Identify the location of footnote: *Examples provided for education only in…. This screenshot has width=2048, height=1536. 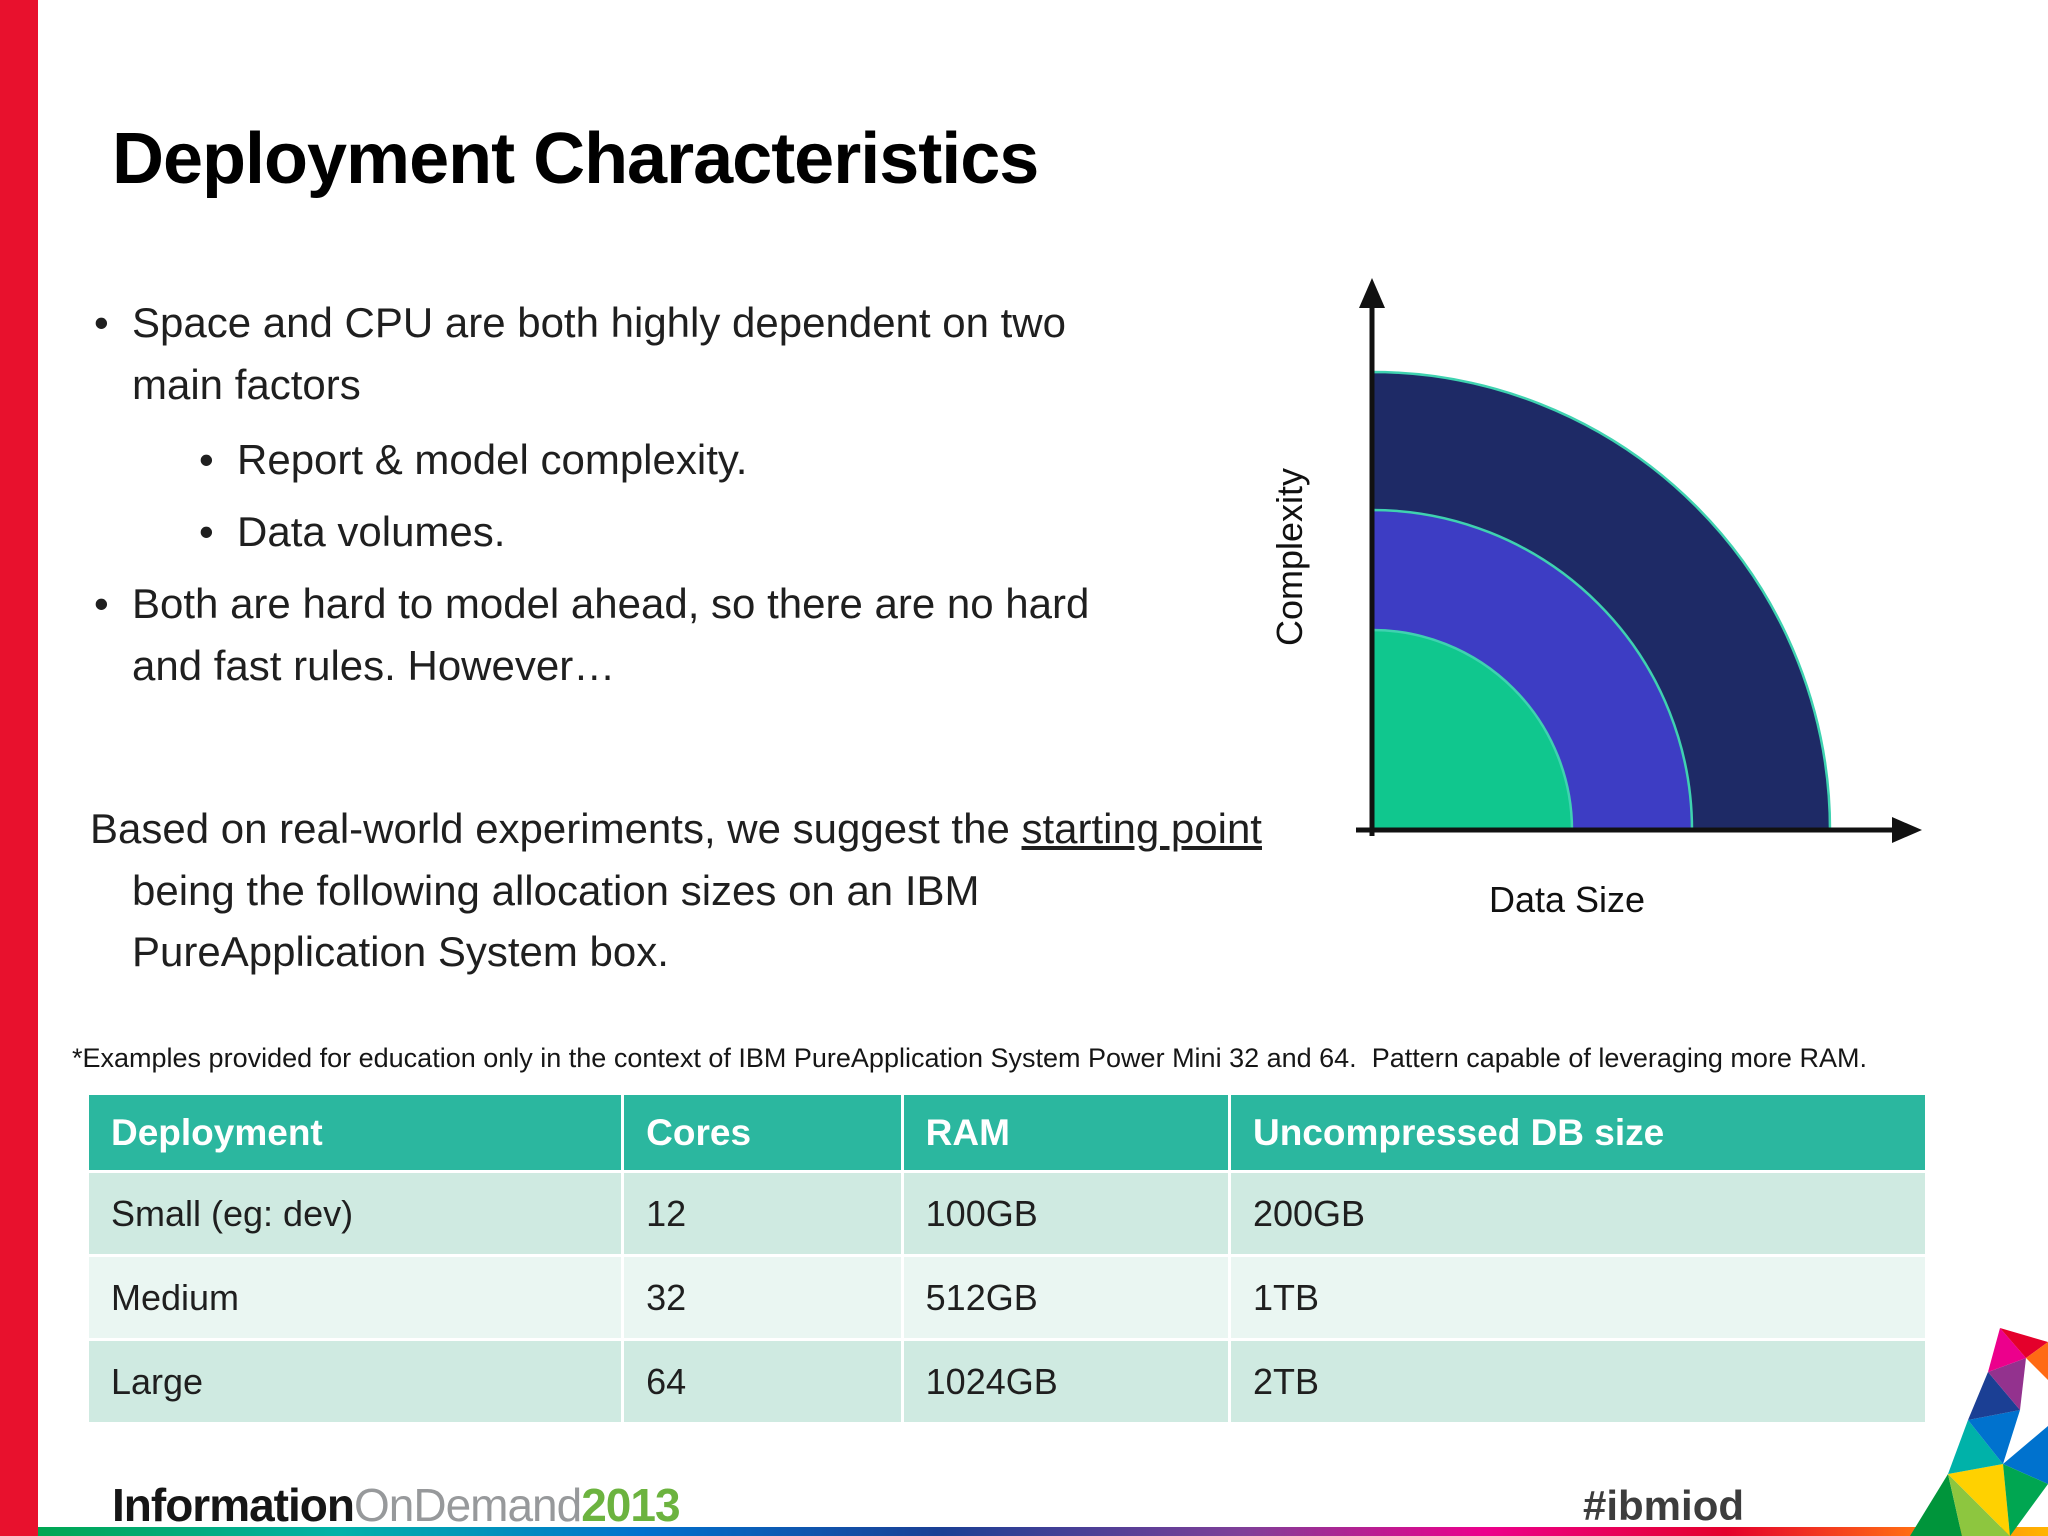
(969, 1058).